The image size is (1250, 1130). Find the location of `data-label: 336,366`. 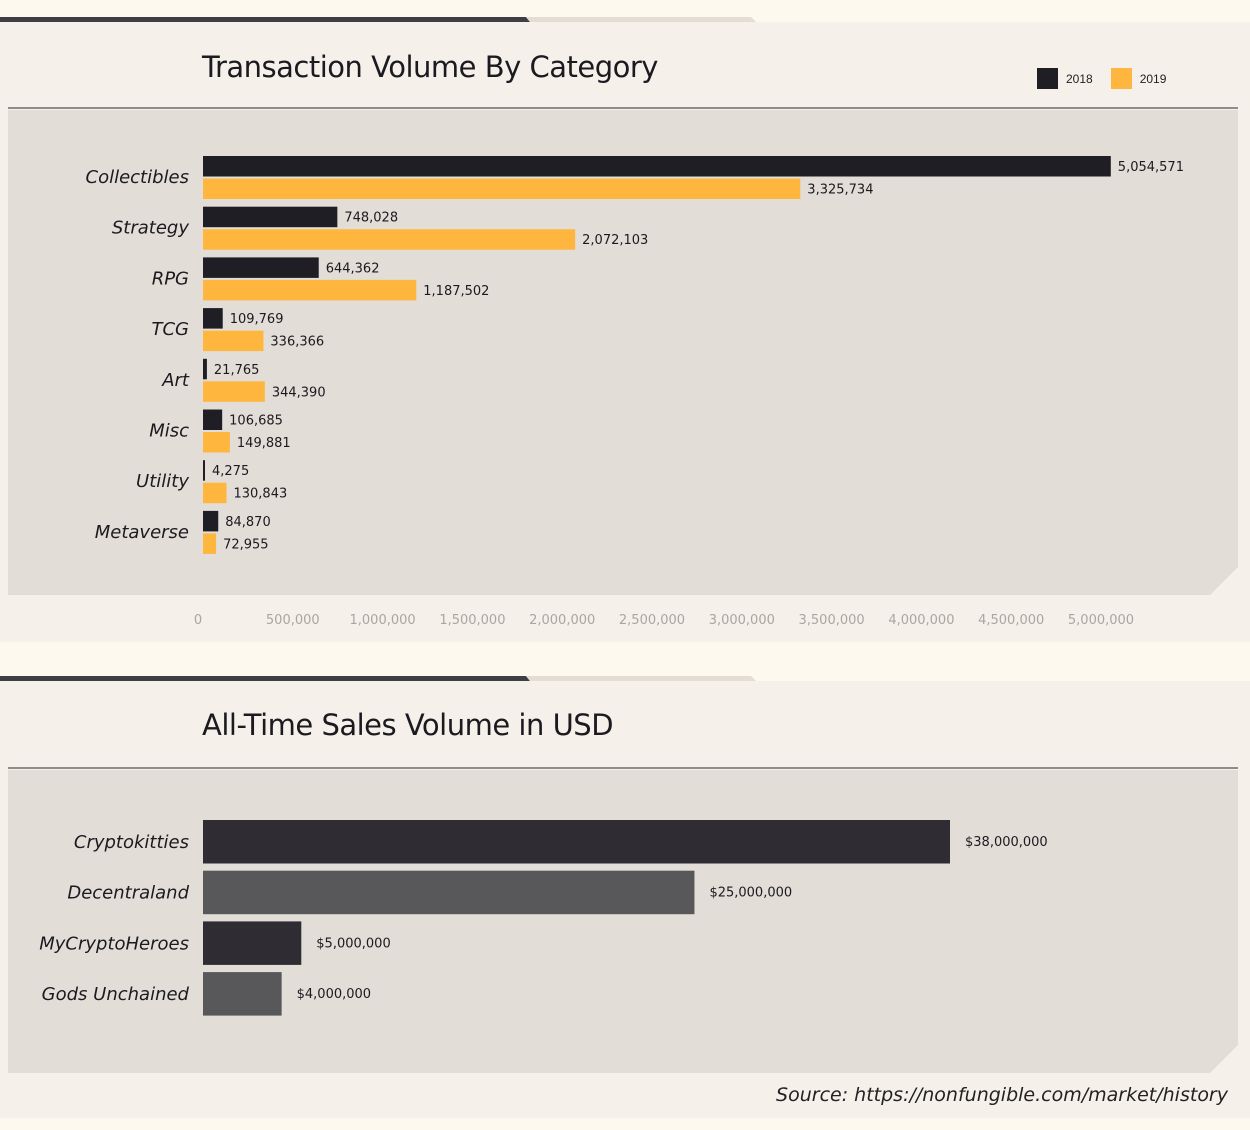

data-label: 336,366 is located at coordinates (297, 342).